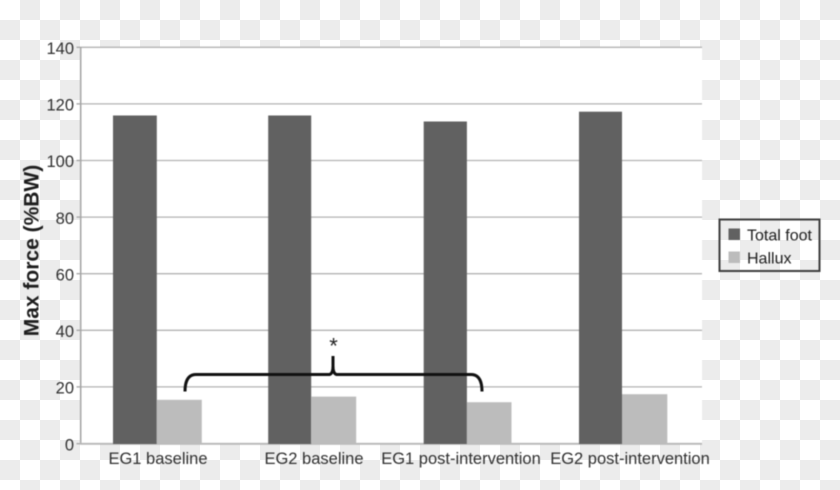 This screenshot has width=840, height=490. What do you see at coordinates (65, 332) in the screenshot?
I see `svg-text: 40` at bounding box center [65, 332].